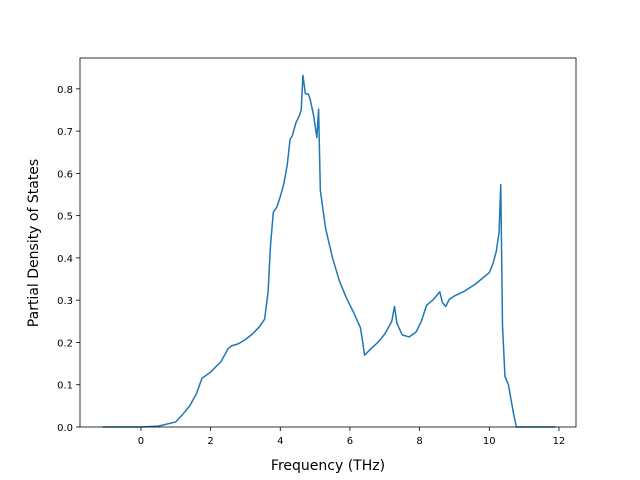 The height and width of the screenshot is (480, 640). Describe the element at coordinates (65, 132) in the screenshot. I see `y-tick-label: 0.7` at that location.